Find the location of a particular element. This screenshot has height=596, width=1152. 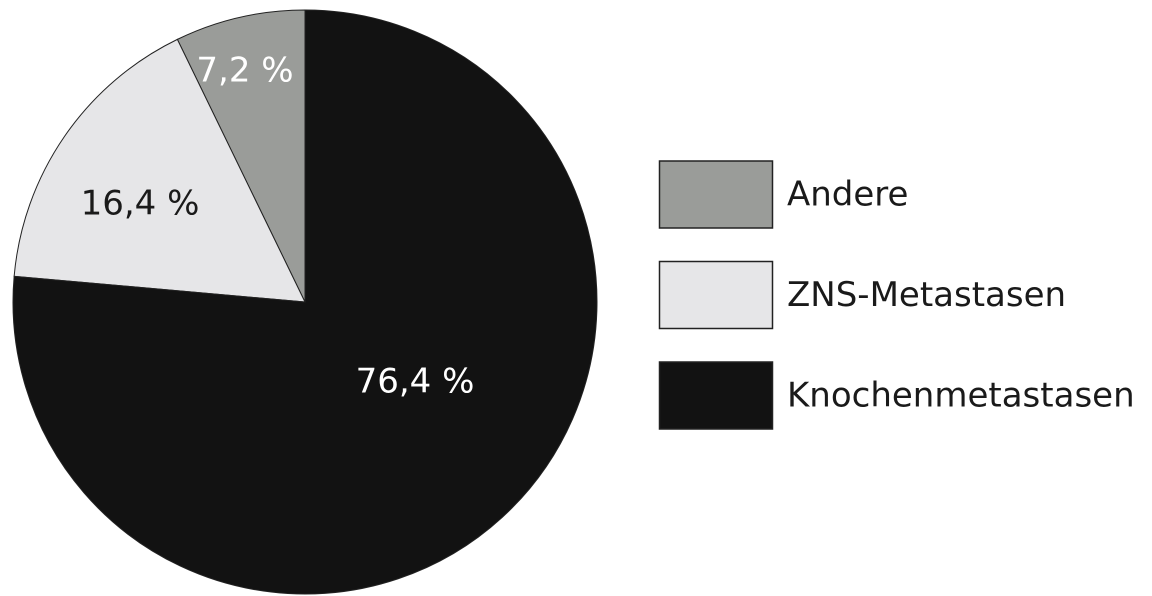

slice-label: 76,4 % is located at coordinates (415, 382).